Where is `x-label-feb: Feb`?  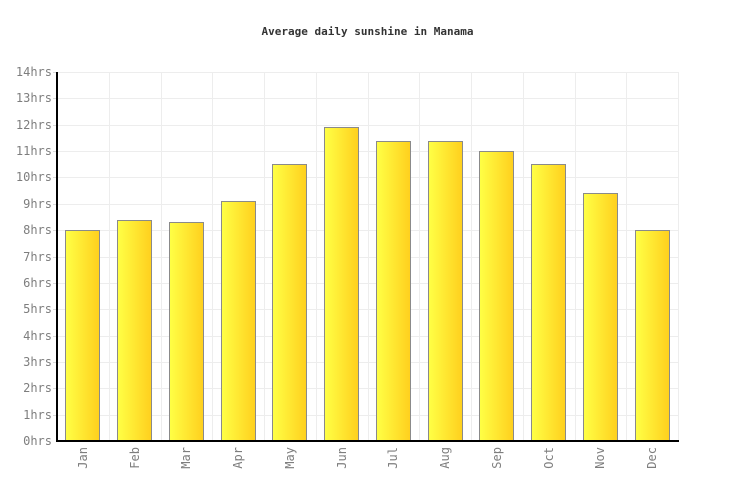 x-label-feb: Feb is located at coordinates (134, 458).